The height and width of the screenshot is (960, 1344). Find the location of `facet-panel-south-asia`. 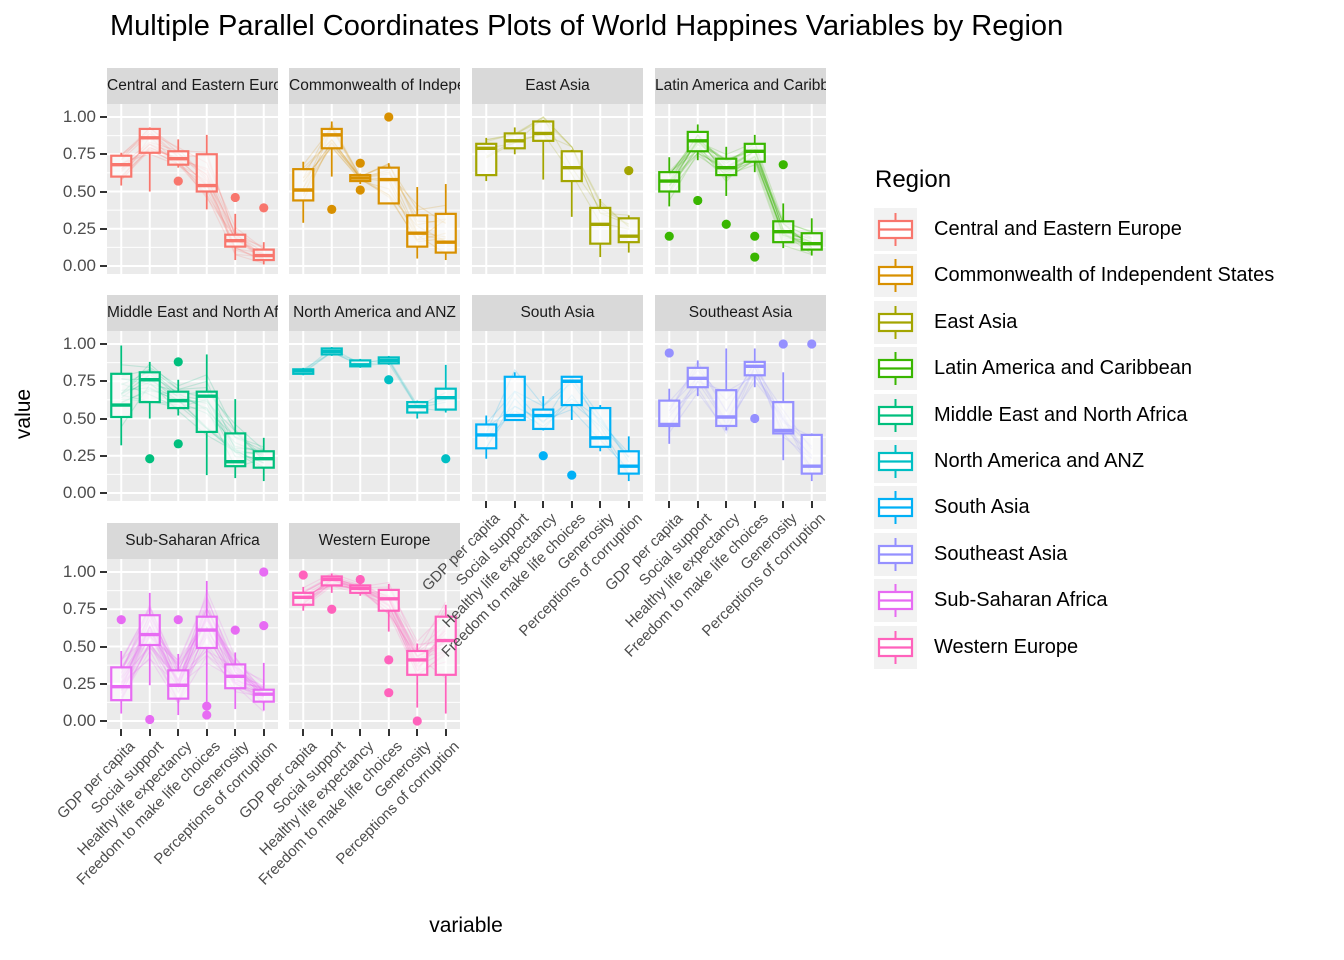

facet-panel-south-asia is located at coordinates (557, 416).